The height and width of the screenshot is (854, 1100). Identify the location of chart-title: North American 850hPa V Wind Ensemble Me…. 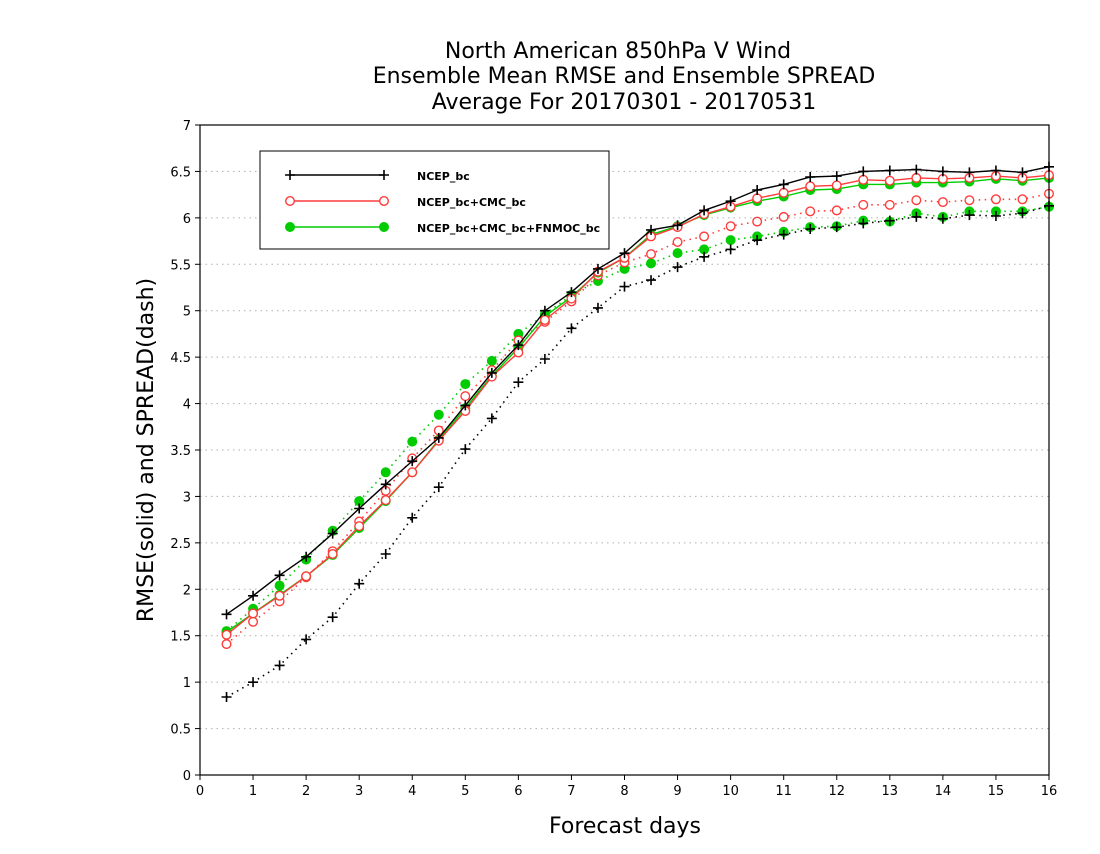
(624, 77).